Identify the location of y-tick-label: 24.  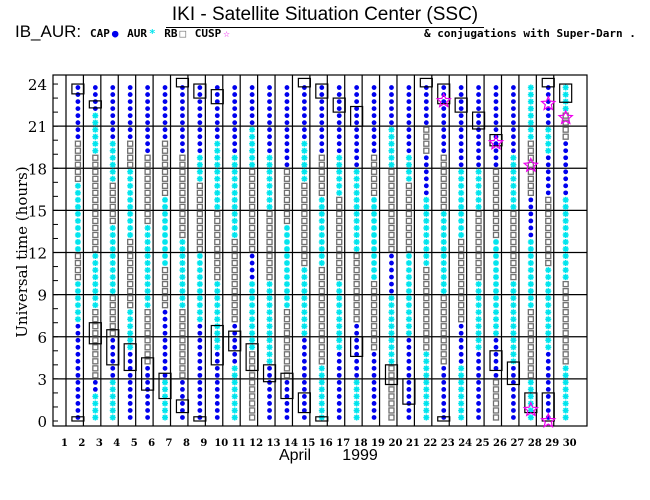
(37, 85).